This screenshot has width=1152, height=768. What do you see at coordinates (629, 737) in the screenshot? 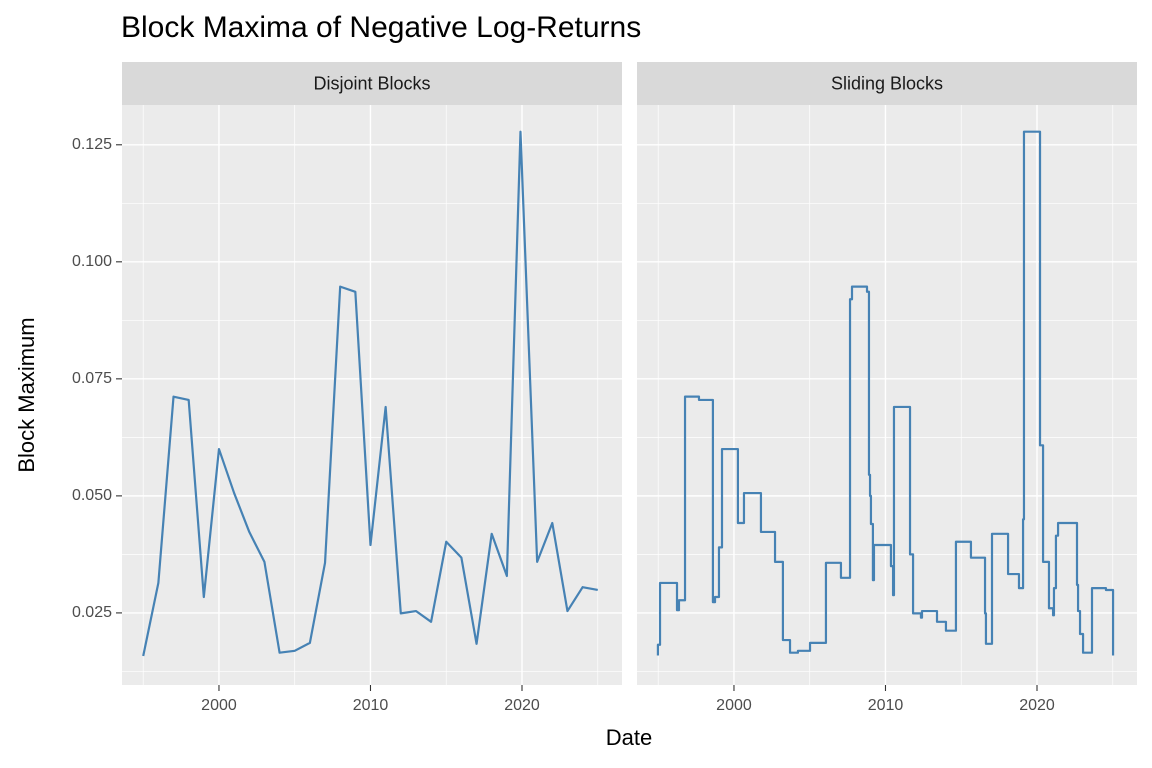
I see `x-axis-title: Date` at bounding box center [629, 737].